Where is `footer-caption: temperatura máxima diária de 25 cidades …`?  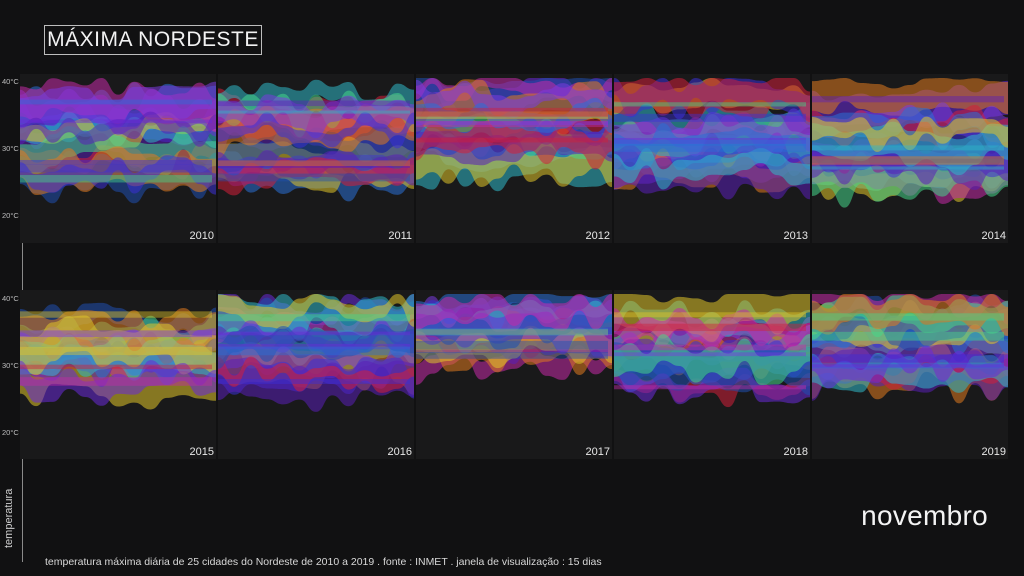
footer-caption: temperatura máxima diária de 25 cidades … is located at coordinates (323, 562).